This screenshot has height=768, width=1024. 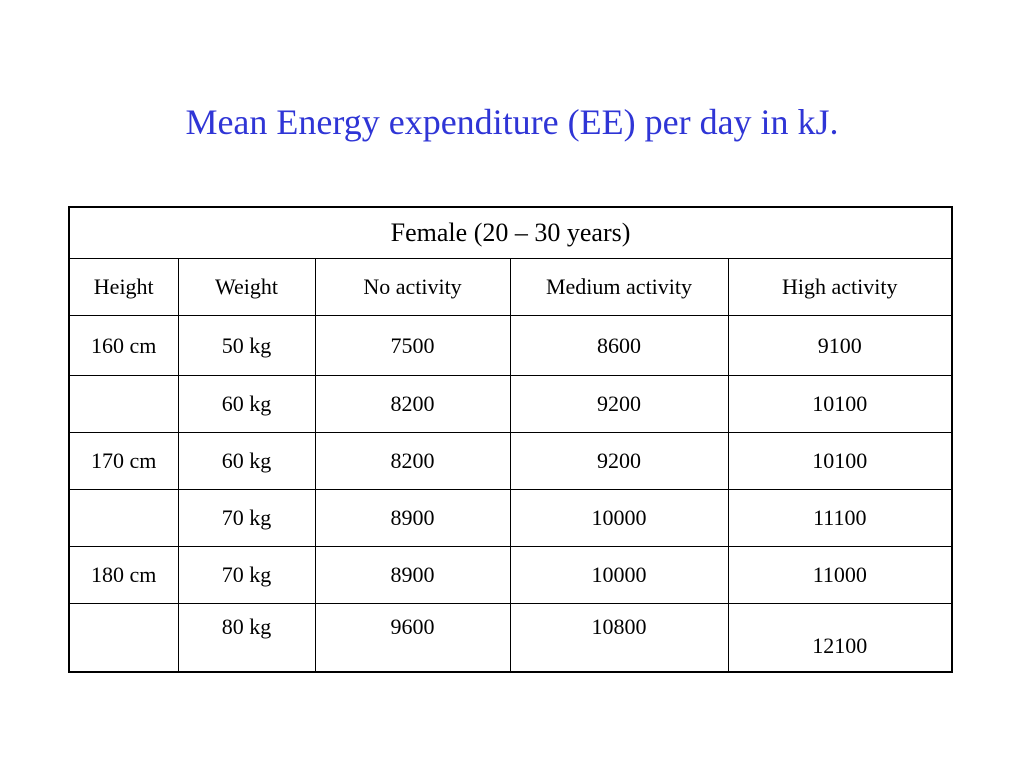 What do you see at coordinates (123, 287) in the screenshot?
I see `header-height: Height` at bounding box center [123, 287].